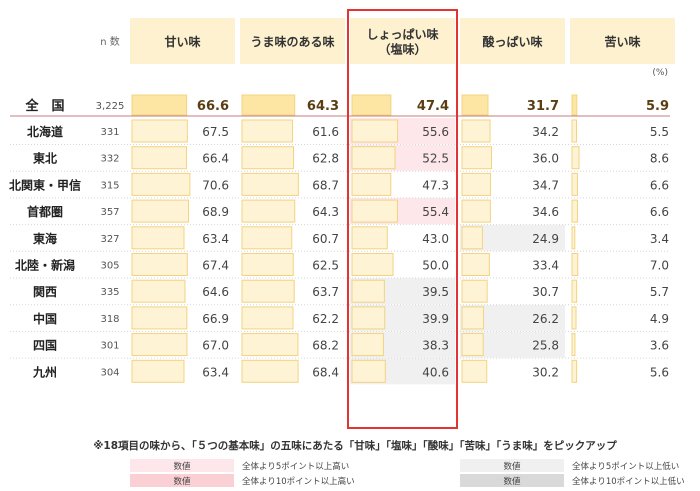  Describe the element at coordinates (628, 481) in the screenshot. I see `legend-text: 全体より10ポイント以上低い` at that location.